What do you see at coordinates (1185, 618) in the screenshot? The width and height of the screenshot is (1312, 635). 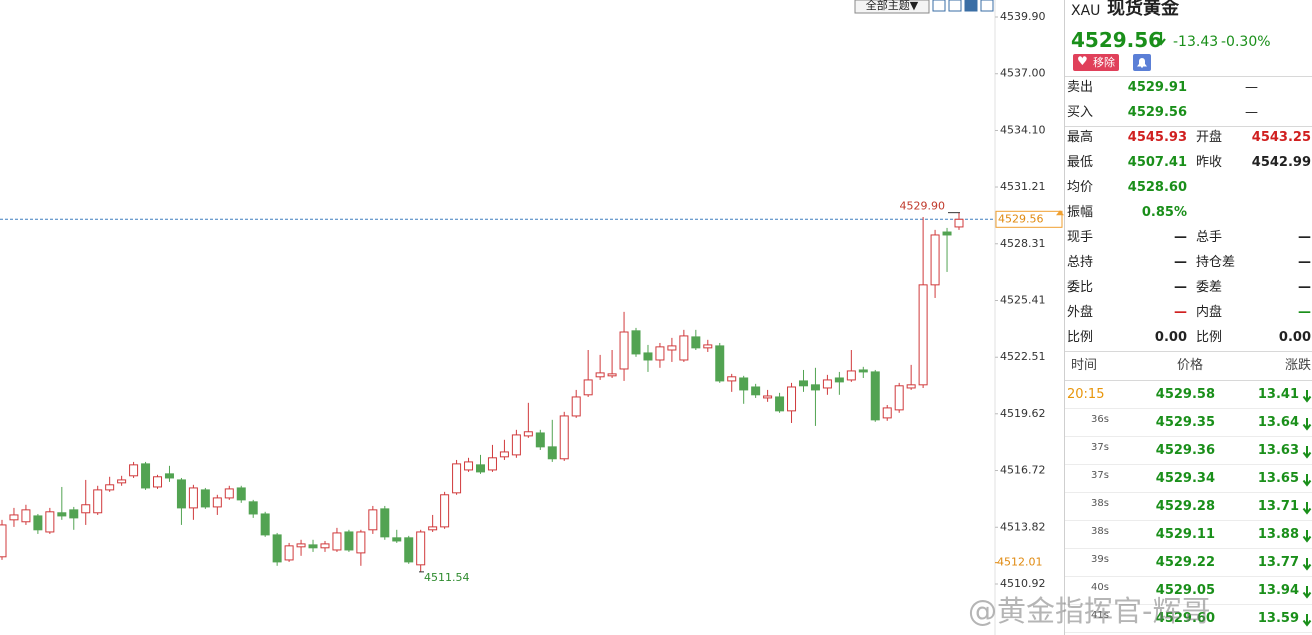 I see `trade-price: 4529.60` at bounding box center [1185, 618].